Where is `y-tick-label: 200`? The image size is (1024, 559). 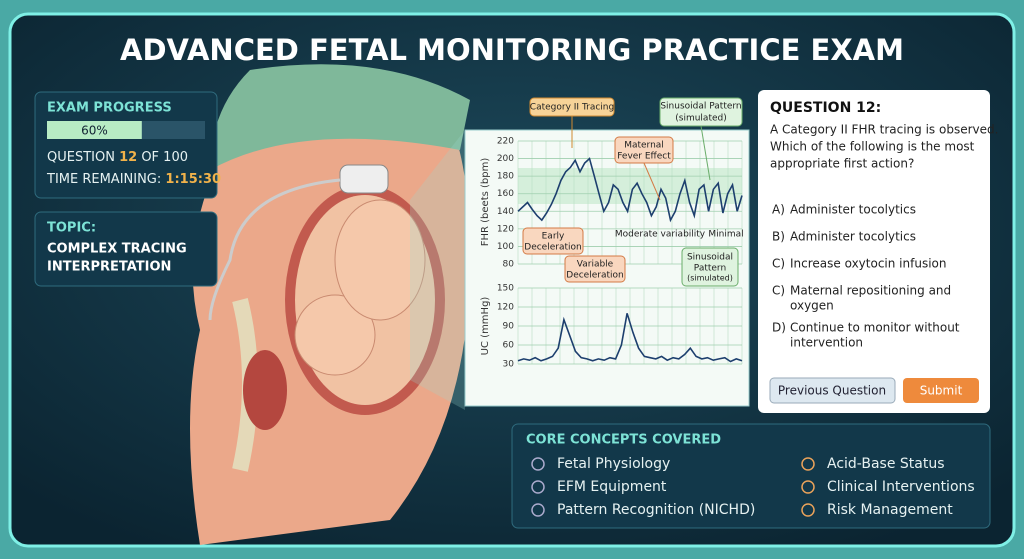
y-tick-label: 200 is located at coordinates (505, 159).